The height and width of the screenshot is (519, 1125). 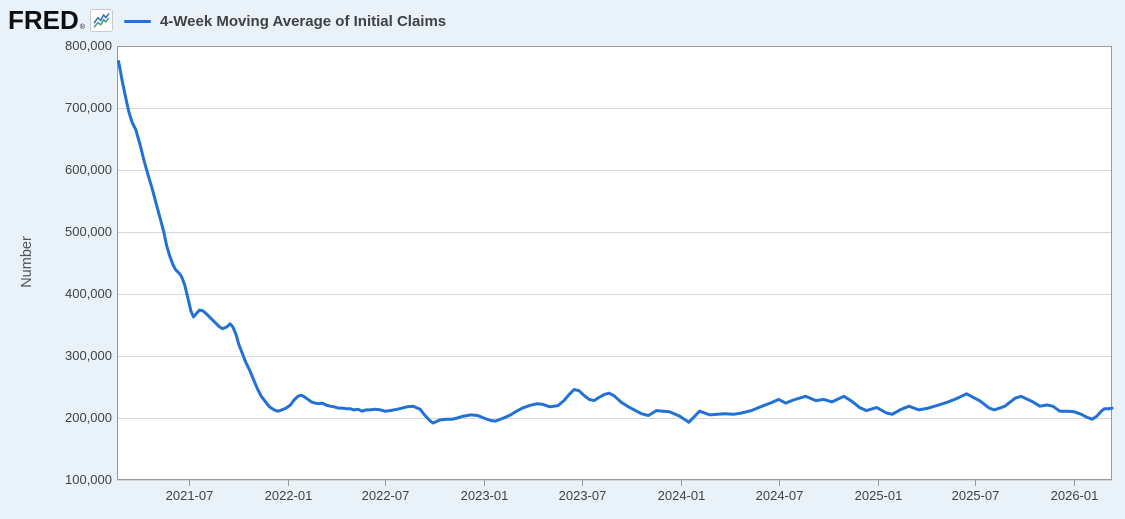 I want to click on fred-logo: FRED ®, so click(x=60, y=20).